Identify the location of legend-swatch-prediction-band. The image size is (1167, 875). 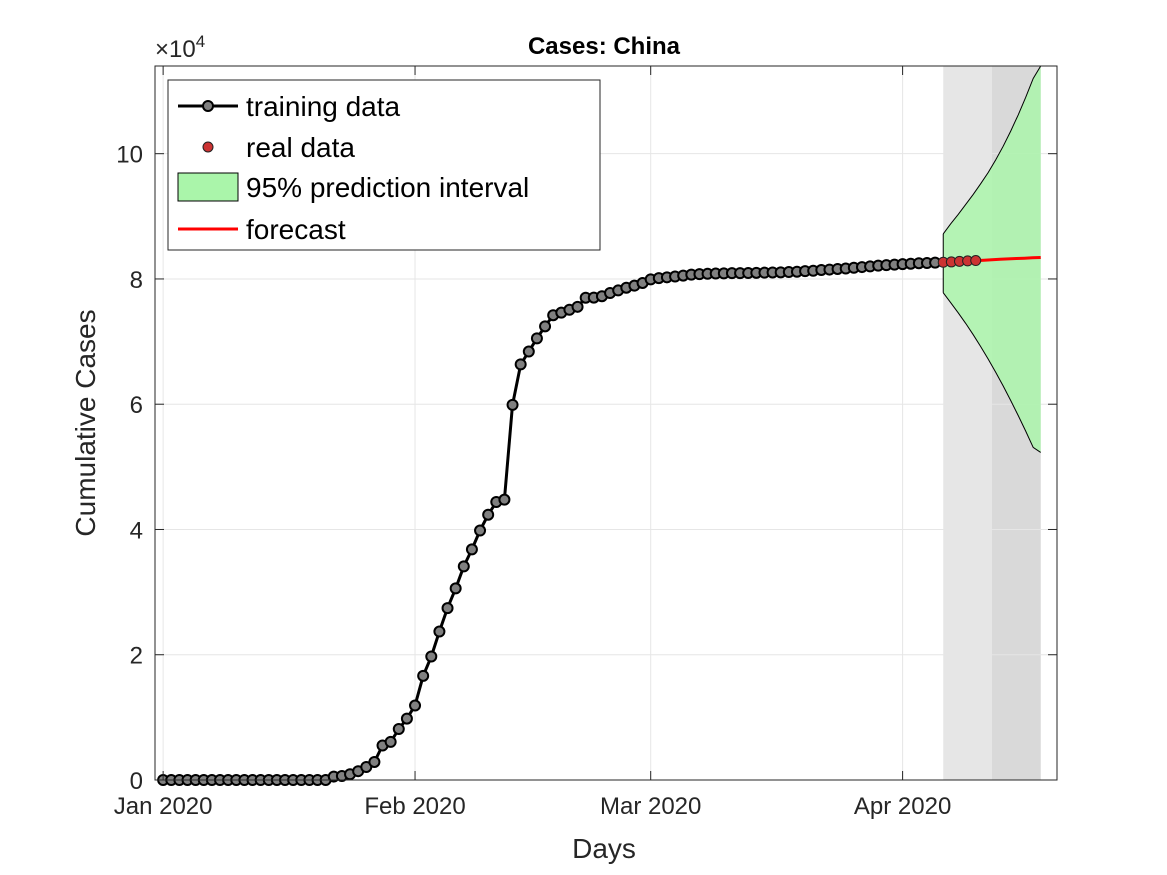
(208, 187).